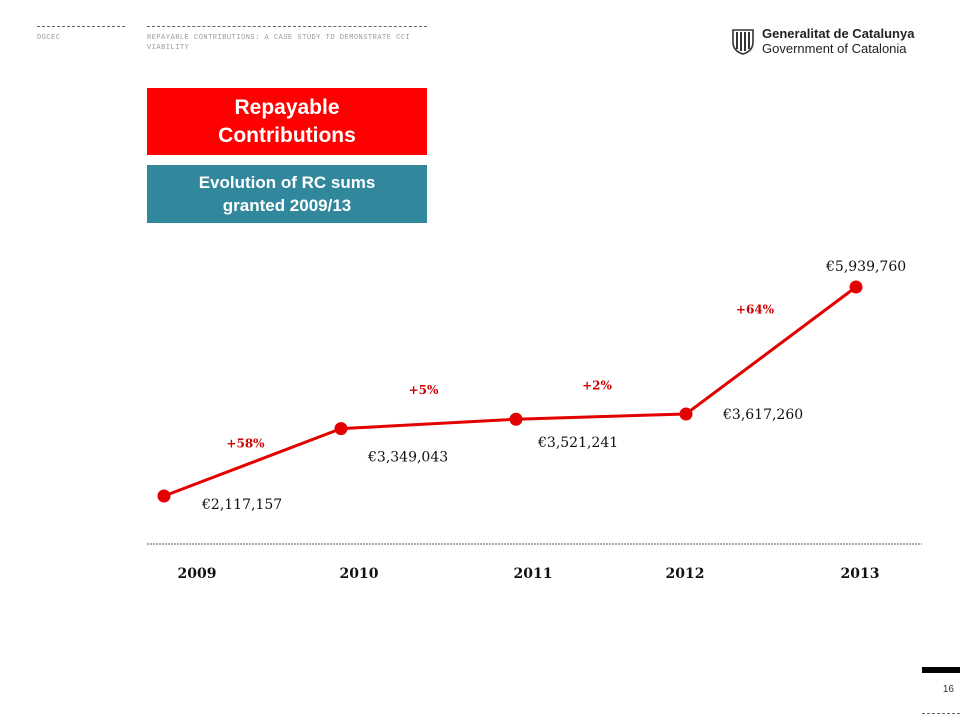 Image resolution: width=960 pixels, height=720 pixels. I want to click on x-tick-2013: 2013, so click(860, 574).